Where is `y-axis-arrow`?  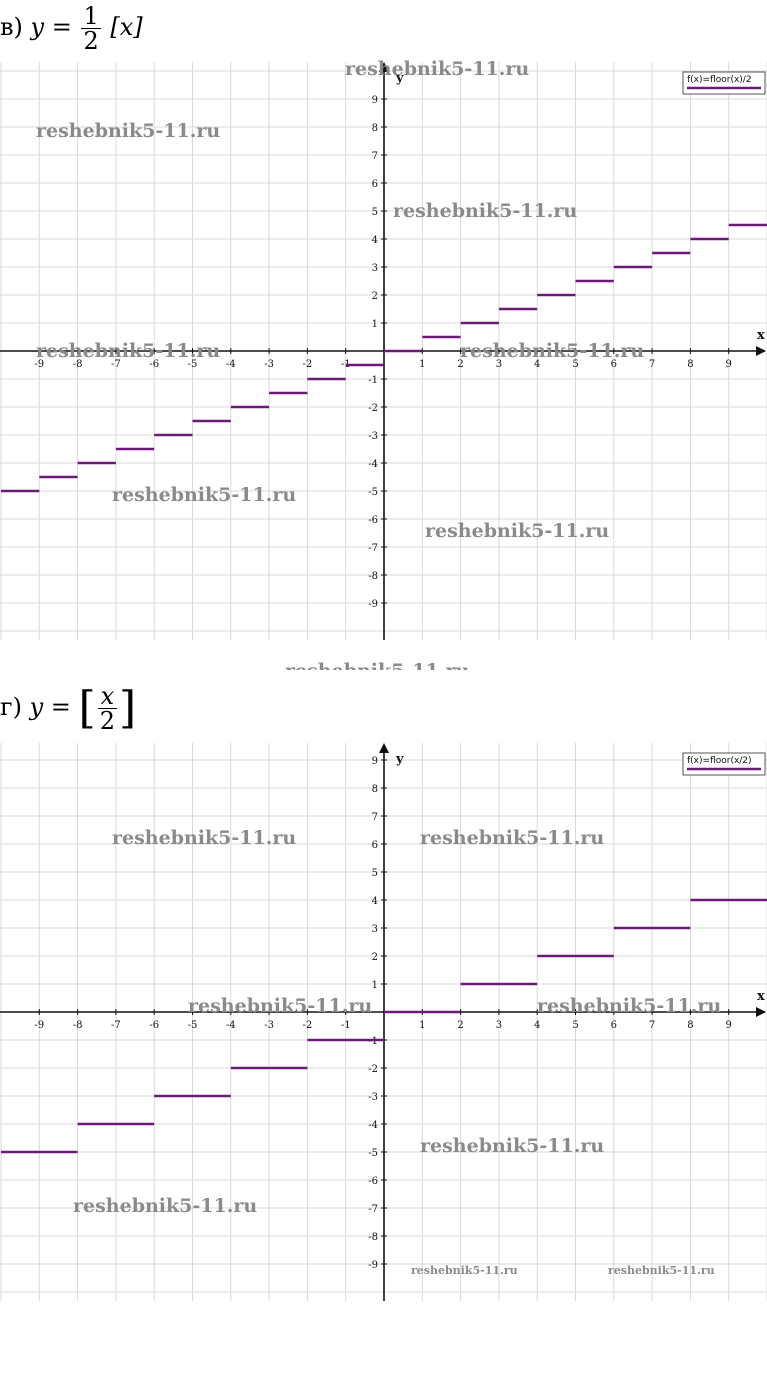
y-axis-arrow is located at coordinates (384, 67).